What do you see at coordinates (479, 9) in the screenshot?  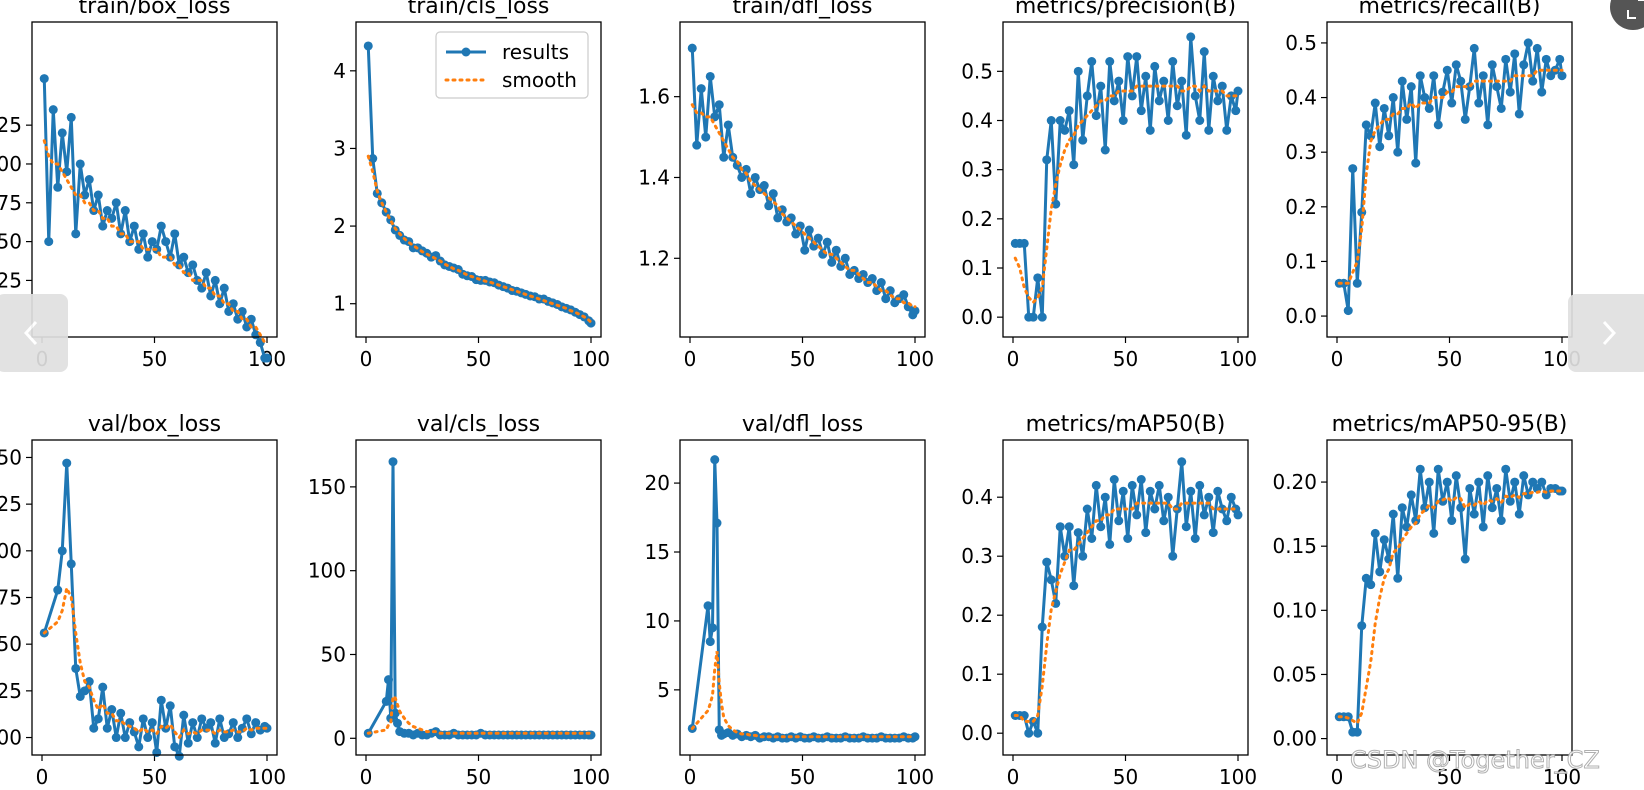 I see `subplot-title: train/cls_loss` at bounding box center [479, 9].